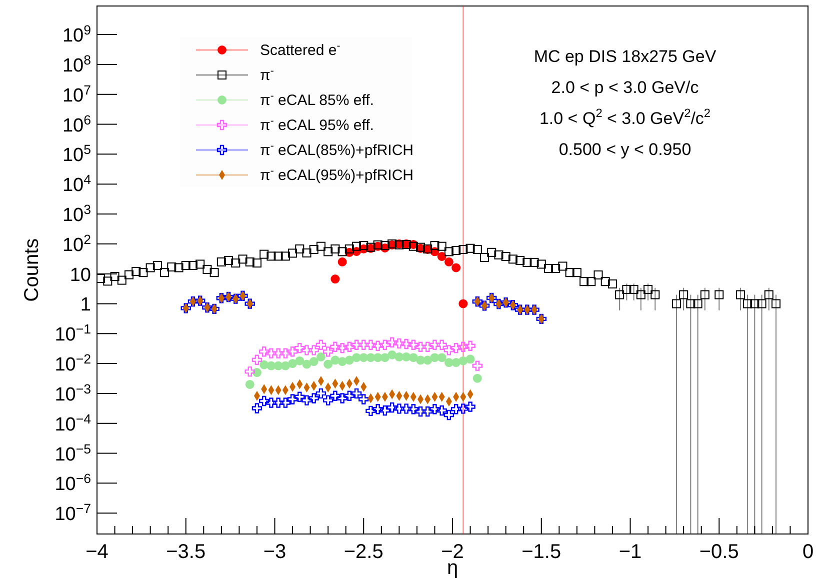  I want to click on y-tick-label: 10$^{3}$, so click(76, 214).